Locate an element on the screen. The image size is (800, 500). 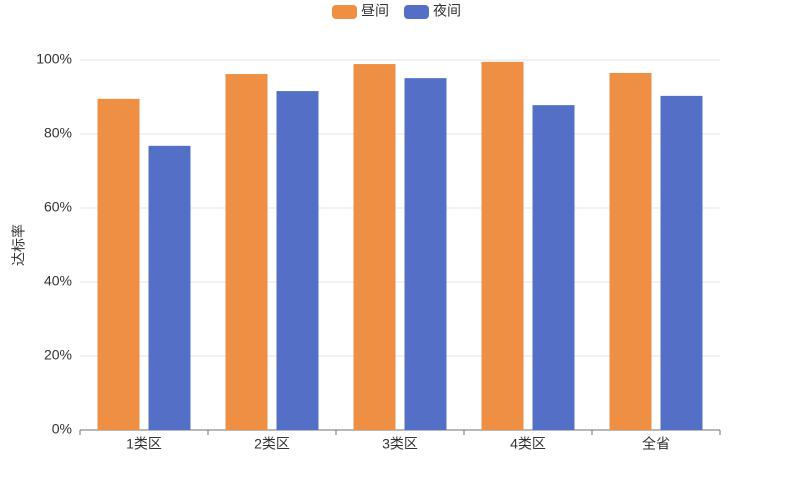
x-tick-label: 1类区 is located at coordinates (144, 444).